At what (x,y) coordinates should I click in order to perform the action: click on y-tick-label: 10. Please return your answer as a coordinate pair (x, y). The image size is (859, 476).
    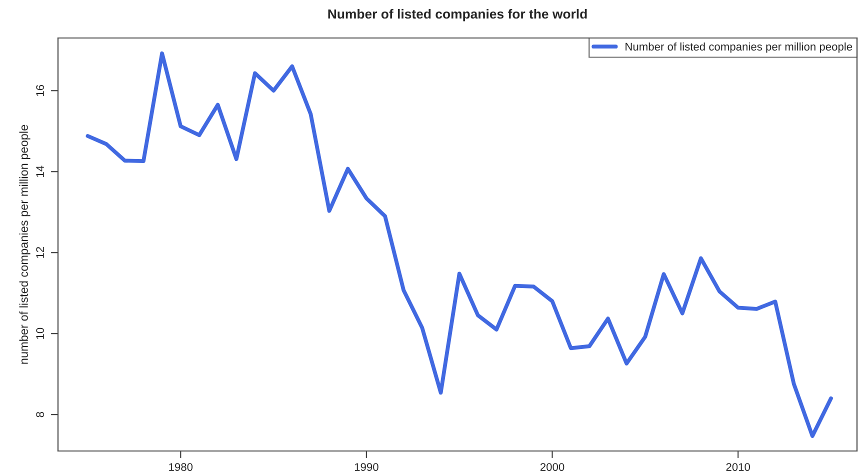
    Looking at the image, I should click on (40, 333).